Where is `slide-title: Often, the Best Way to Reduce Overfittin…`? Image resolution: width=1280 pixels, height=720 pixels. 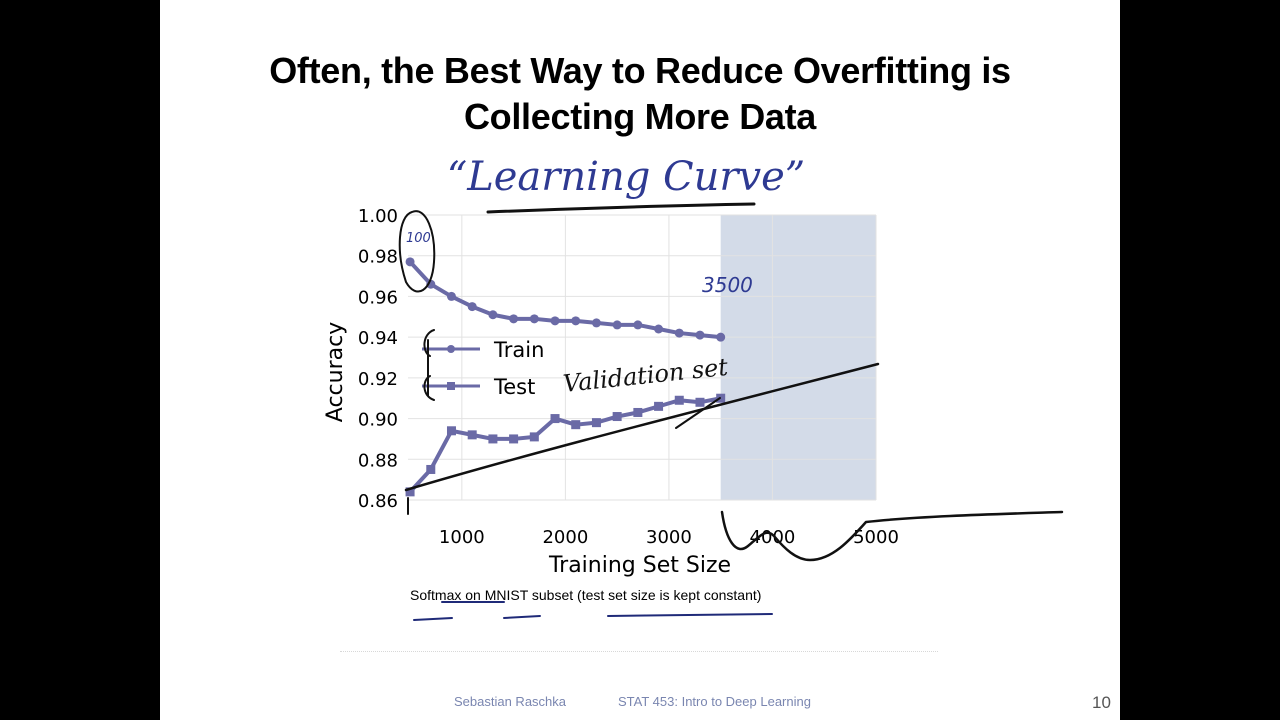
slide-title: Often, the Best Way to Reduce Overfittin… is located at coordinates (640, 94).